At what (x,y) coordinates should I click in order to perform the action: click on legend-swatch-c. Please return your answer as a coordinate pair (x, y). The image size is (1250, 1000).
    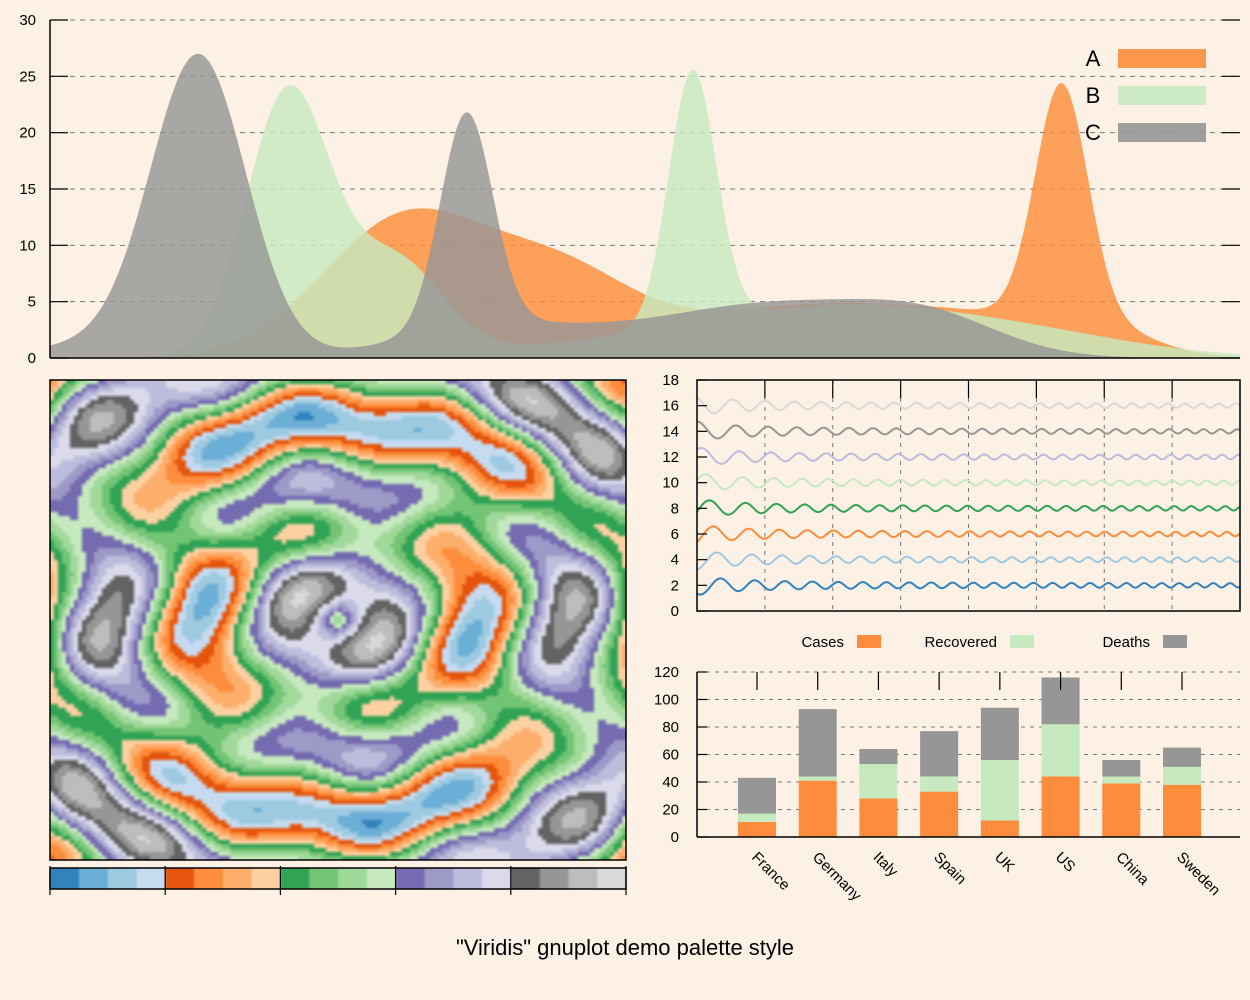
    Looking at the image, I should click on (1162, 132).